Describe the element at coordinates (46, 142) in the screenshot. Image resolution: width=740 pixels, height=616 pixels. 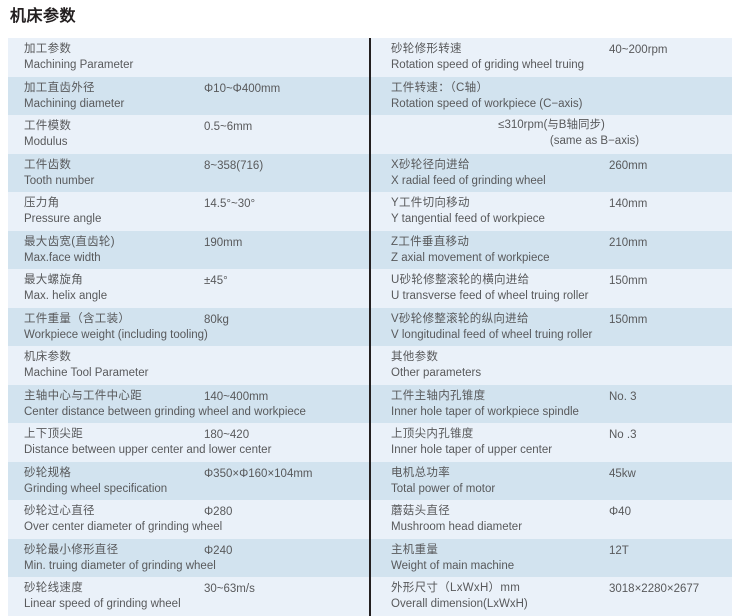
I see `row-label-en: Modulus` at that location.